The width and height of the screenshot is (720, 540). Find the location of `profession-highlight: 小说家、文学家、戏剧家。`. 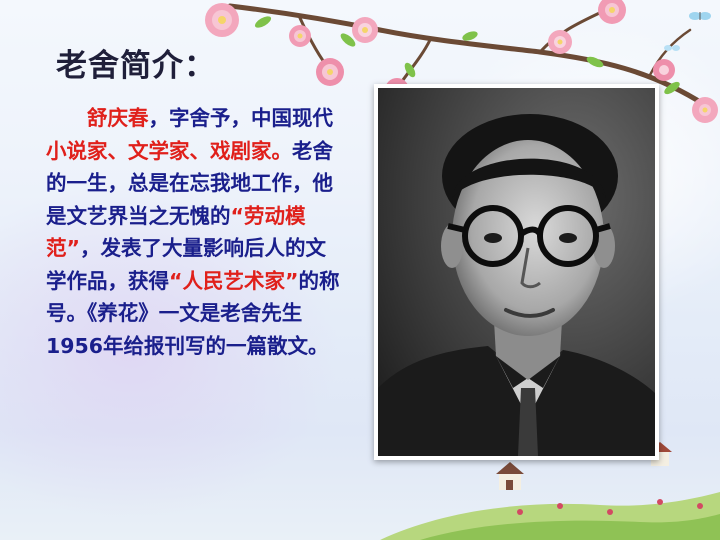

profession-highlight: 小说家、文学家、戏剧家。 is located at coordinates (169, 150).